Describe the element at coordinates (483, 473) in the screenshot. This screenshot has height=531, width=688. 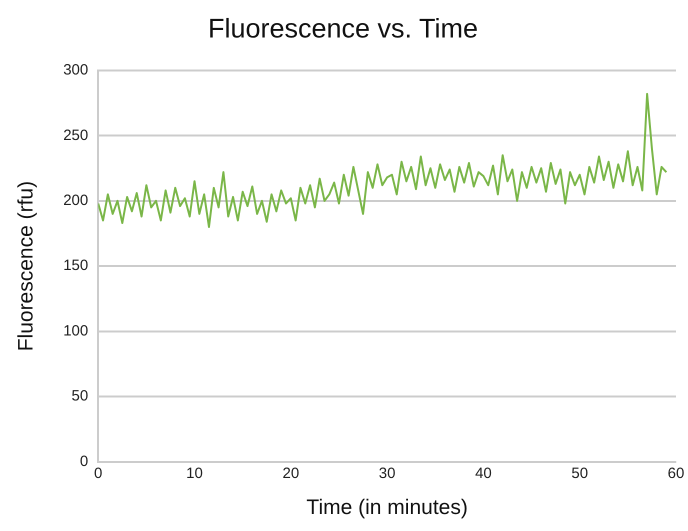
I see `x-tick-label: 40` at that location.